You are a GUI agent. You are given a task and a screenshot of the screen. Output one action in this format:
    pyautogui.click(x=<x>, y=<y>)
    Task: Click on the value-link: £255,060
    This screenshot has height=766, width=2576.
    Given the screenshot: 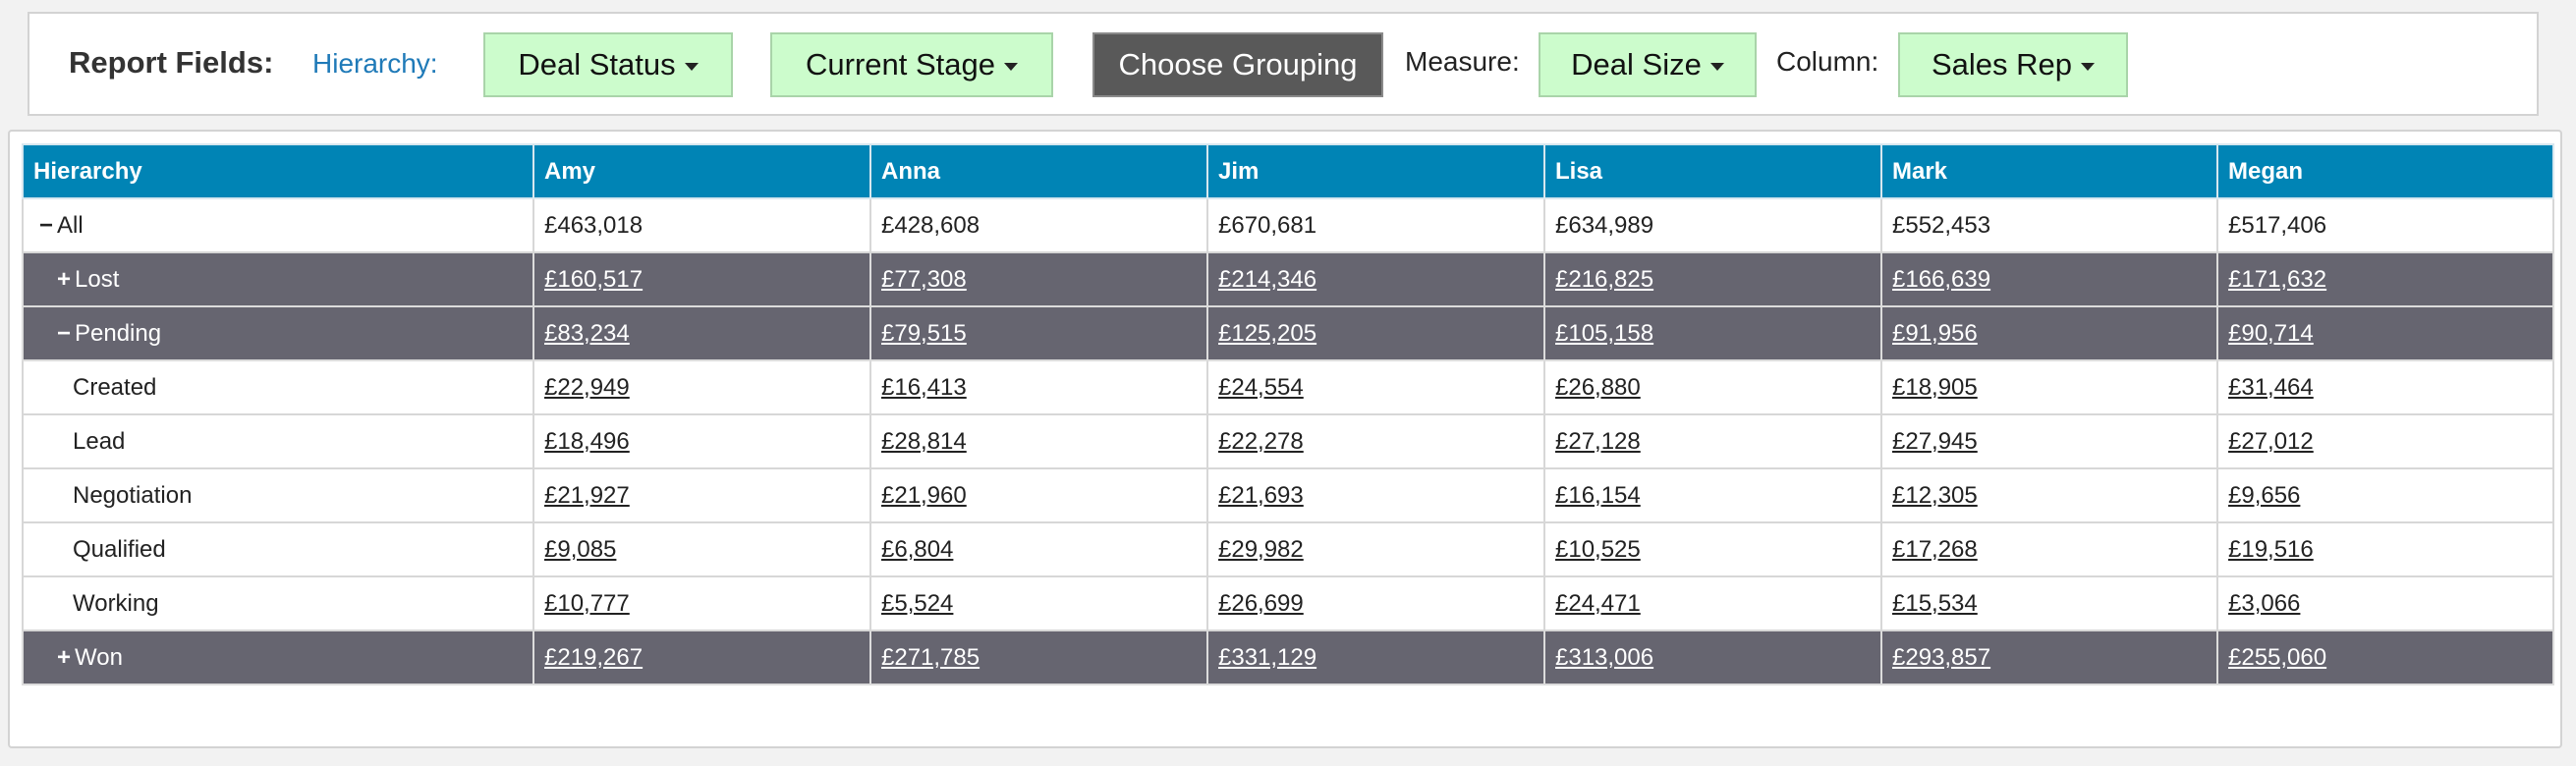 What is the action you would take?
    pyautogui.click(x=2277, y=657)
    